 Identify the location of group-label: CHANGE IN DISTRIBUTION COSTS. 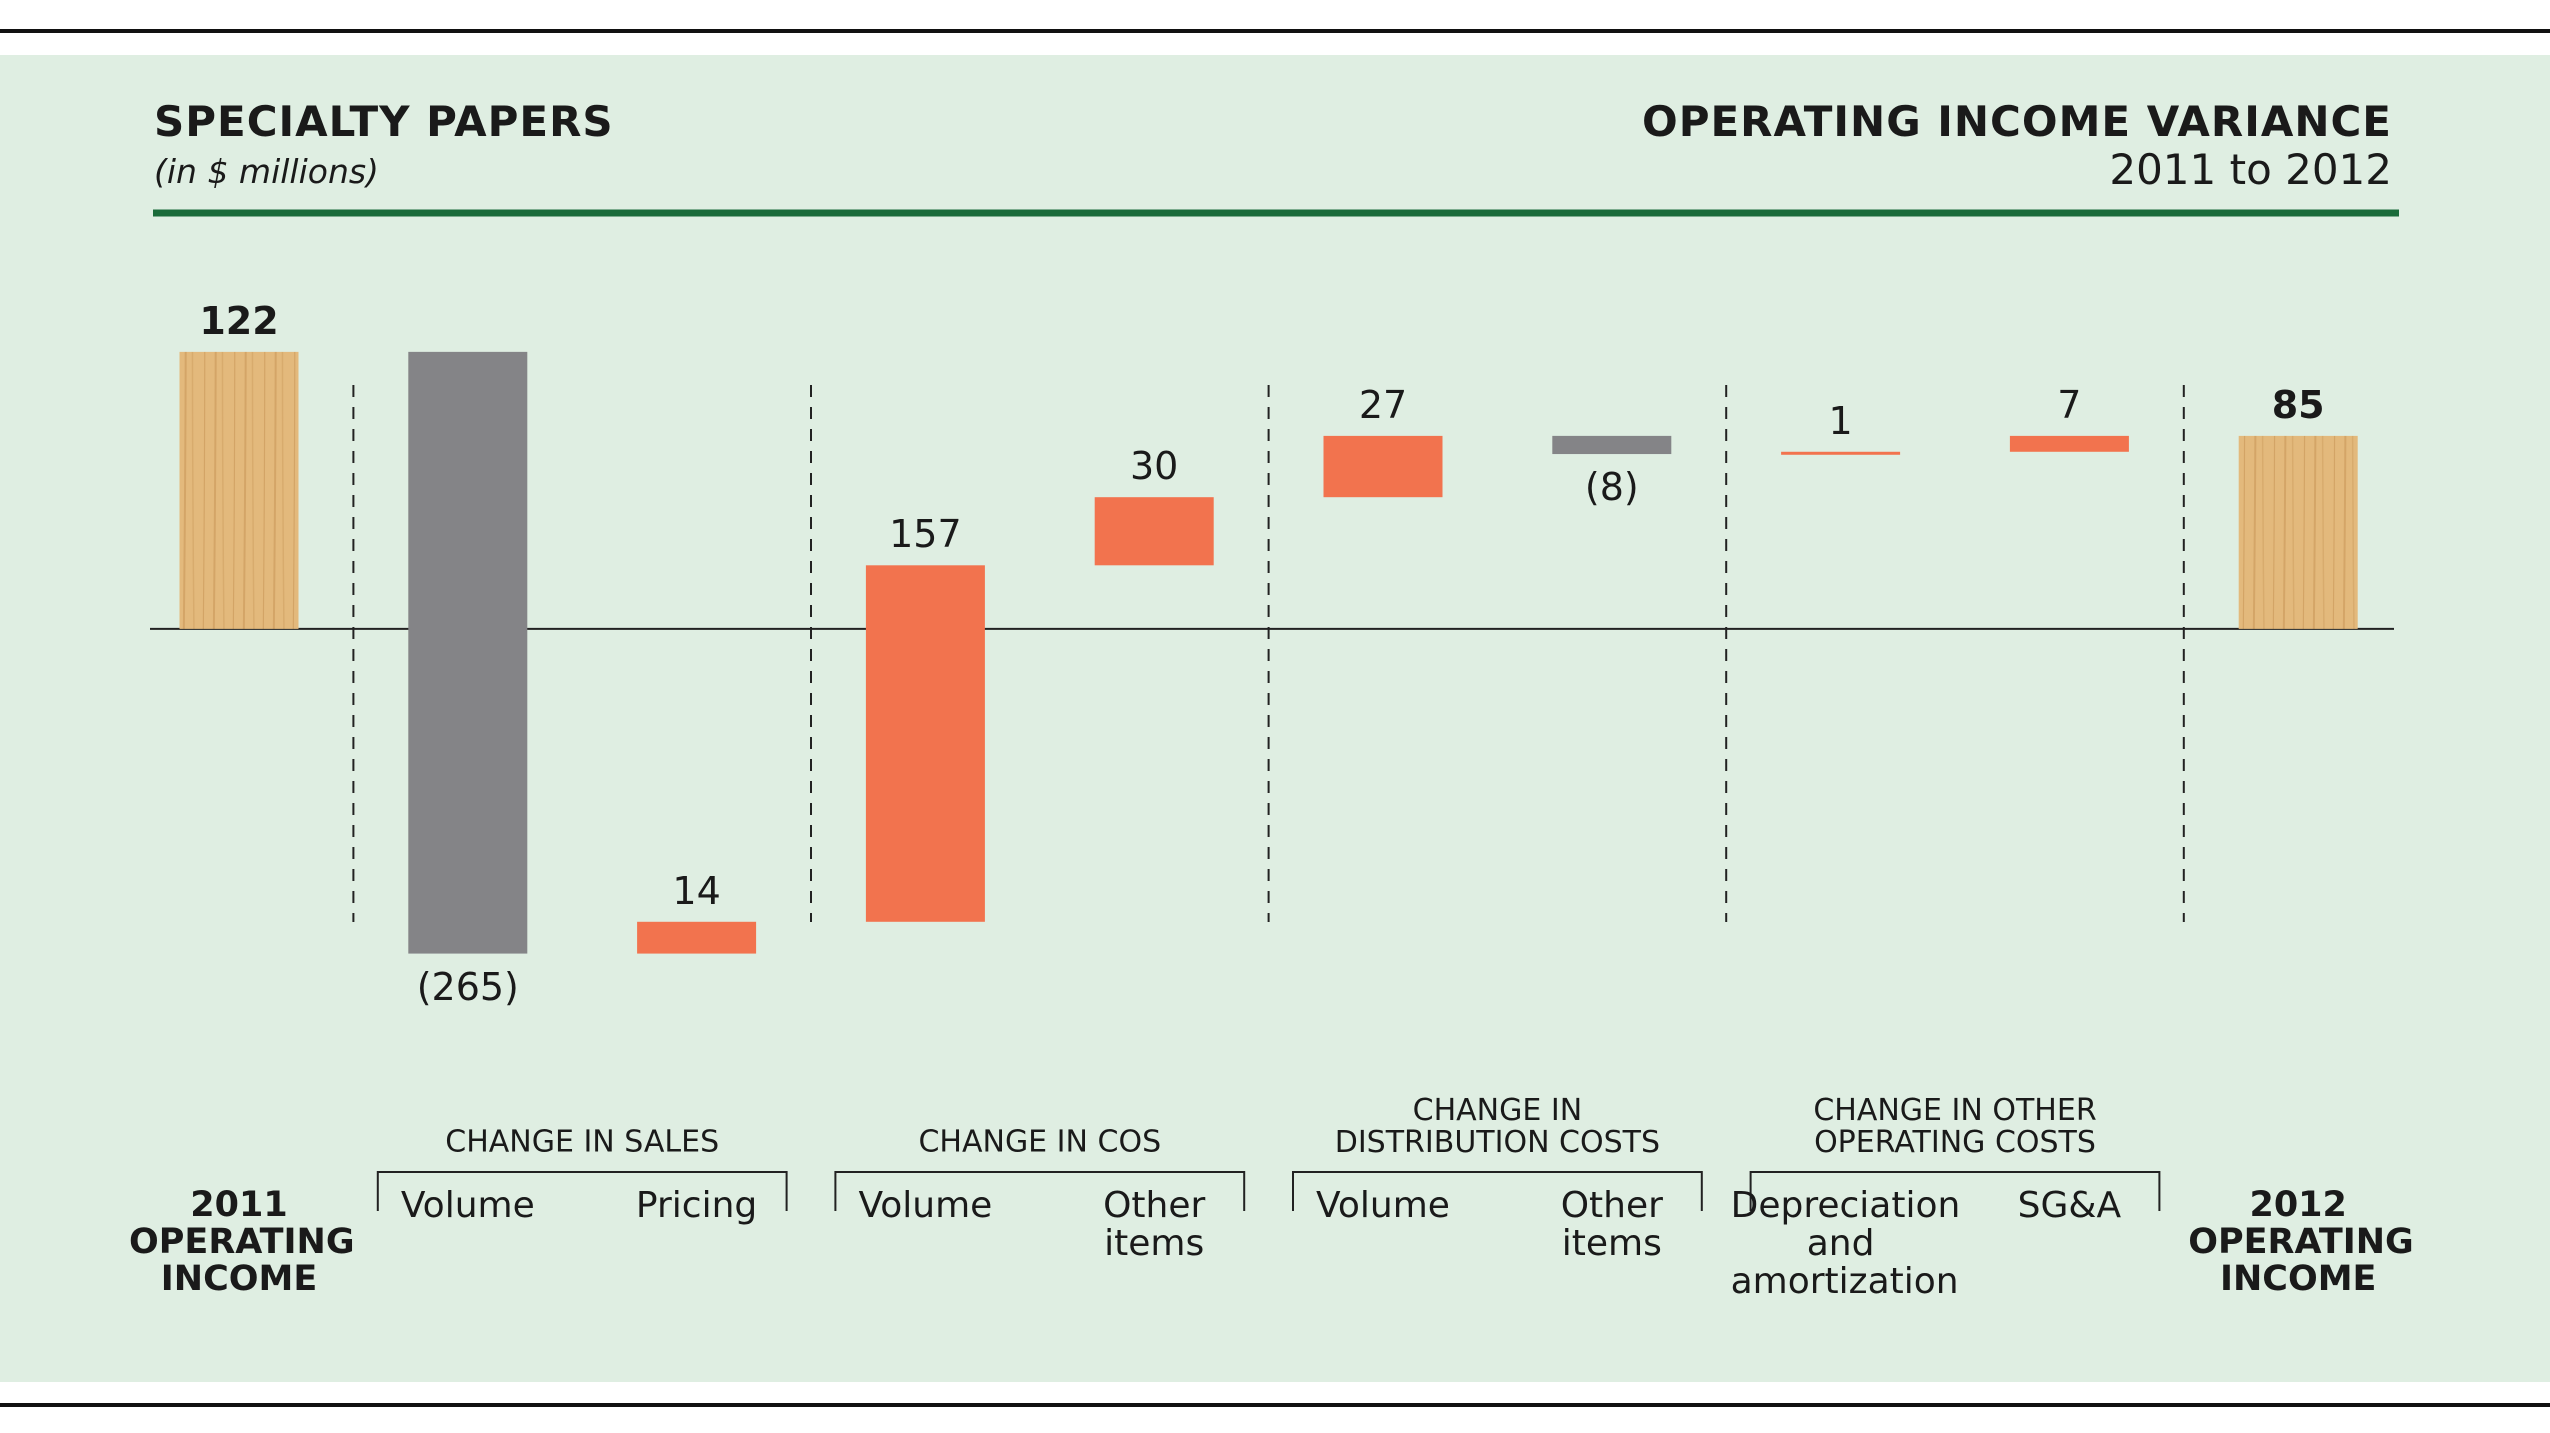
(1497, 1126).